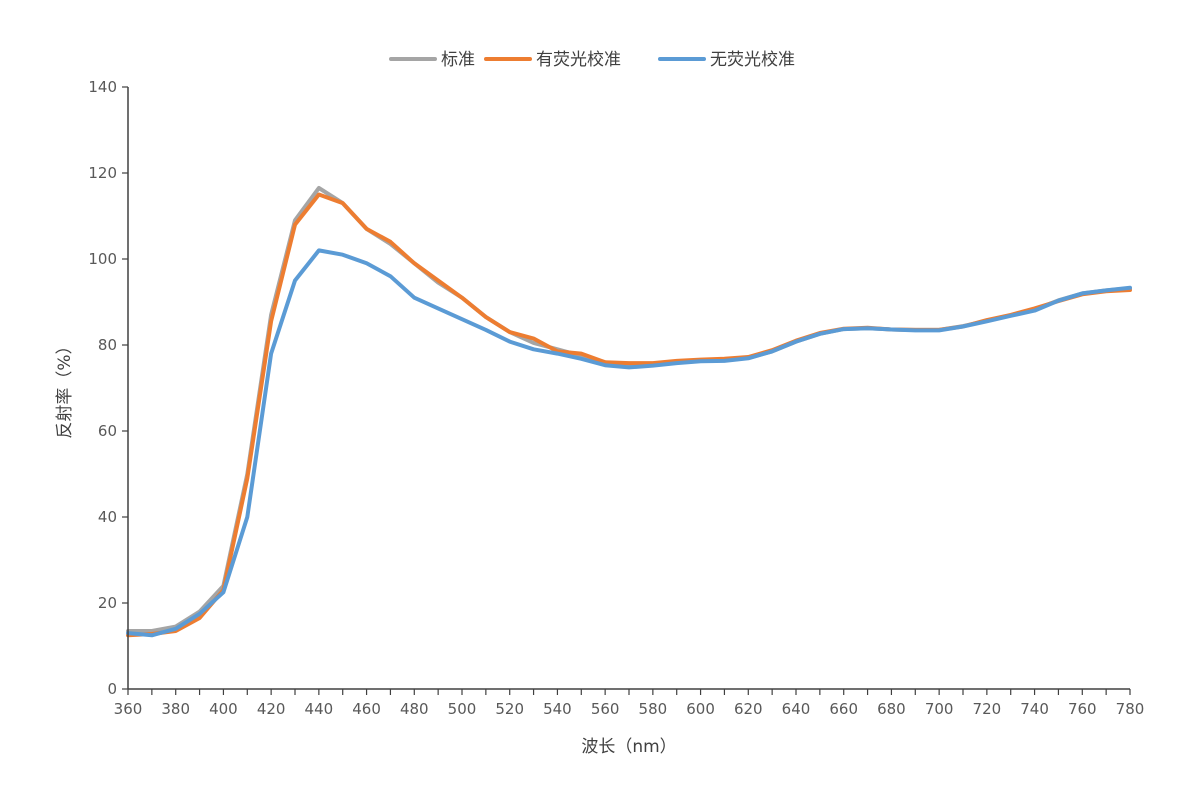 Image resolution: width=1200 pixels, height=800 pixels. What do you see at coordinates (987, 709) in the screenshot?
I see `x-tick-label: 720` at bounding box center [987, 709].